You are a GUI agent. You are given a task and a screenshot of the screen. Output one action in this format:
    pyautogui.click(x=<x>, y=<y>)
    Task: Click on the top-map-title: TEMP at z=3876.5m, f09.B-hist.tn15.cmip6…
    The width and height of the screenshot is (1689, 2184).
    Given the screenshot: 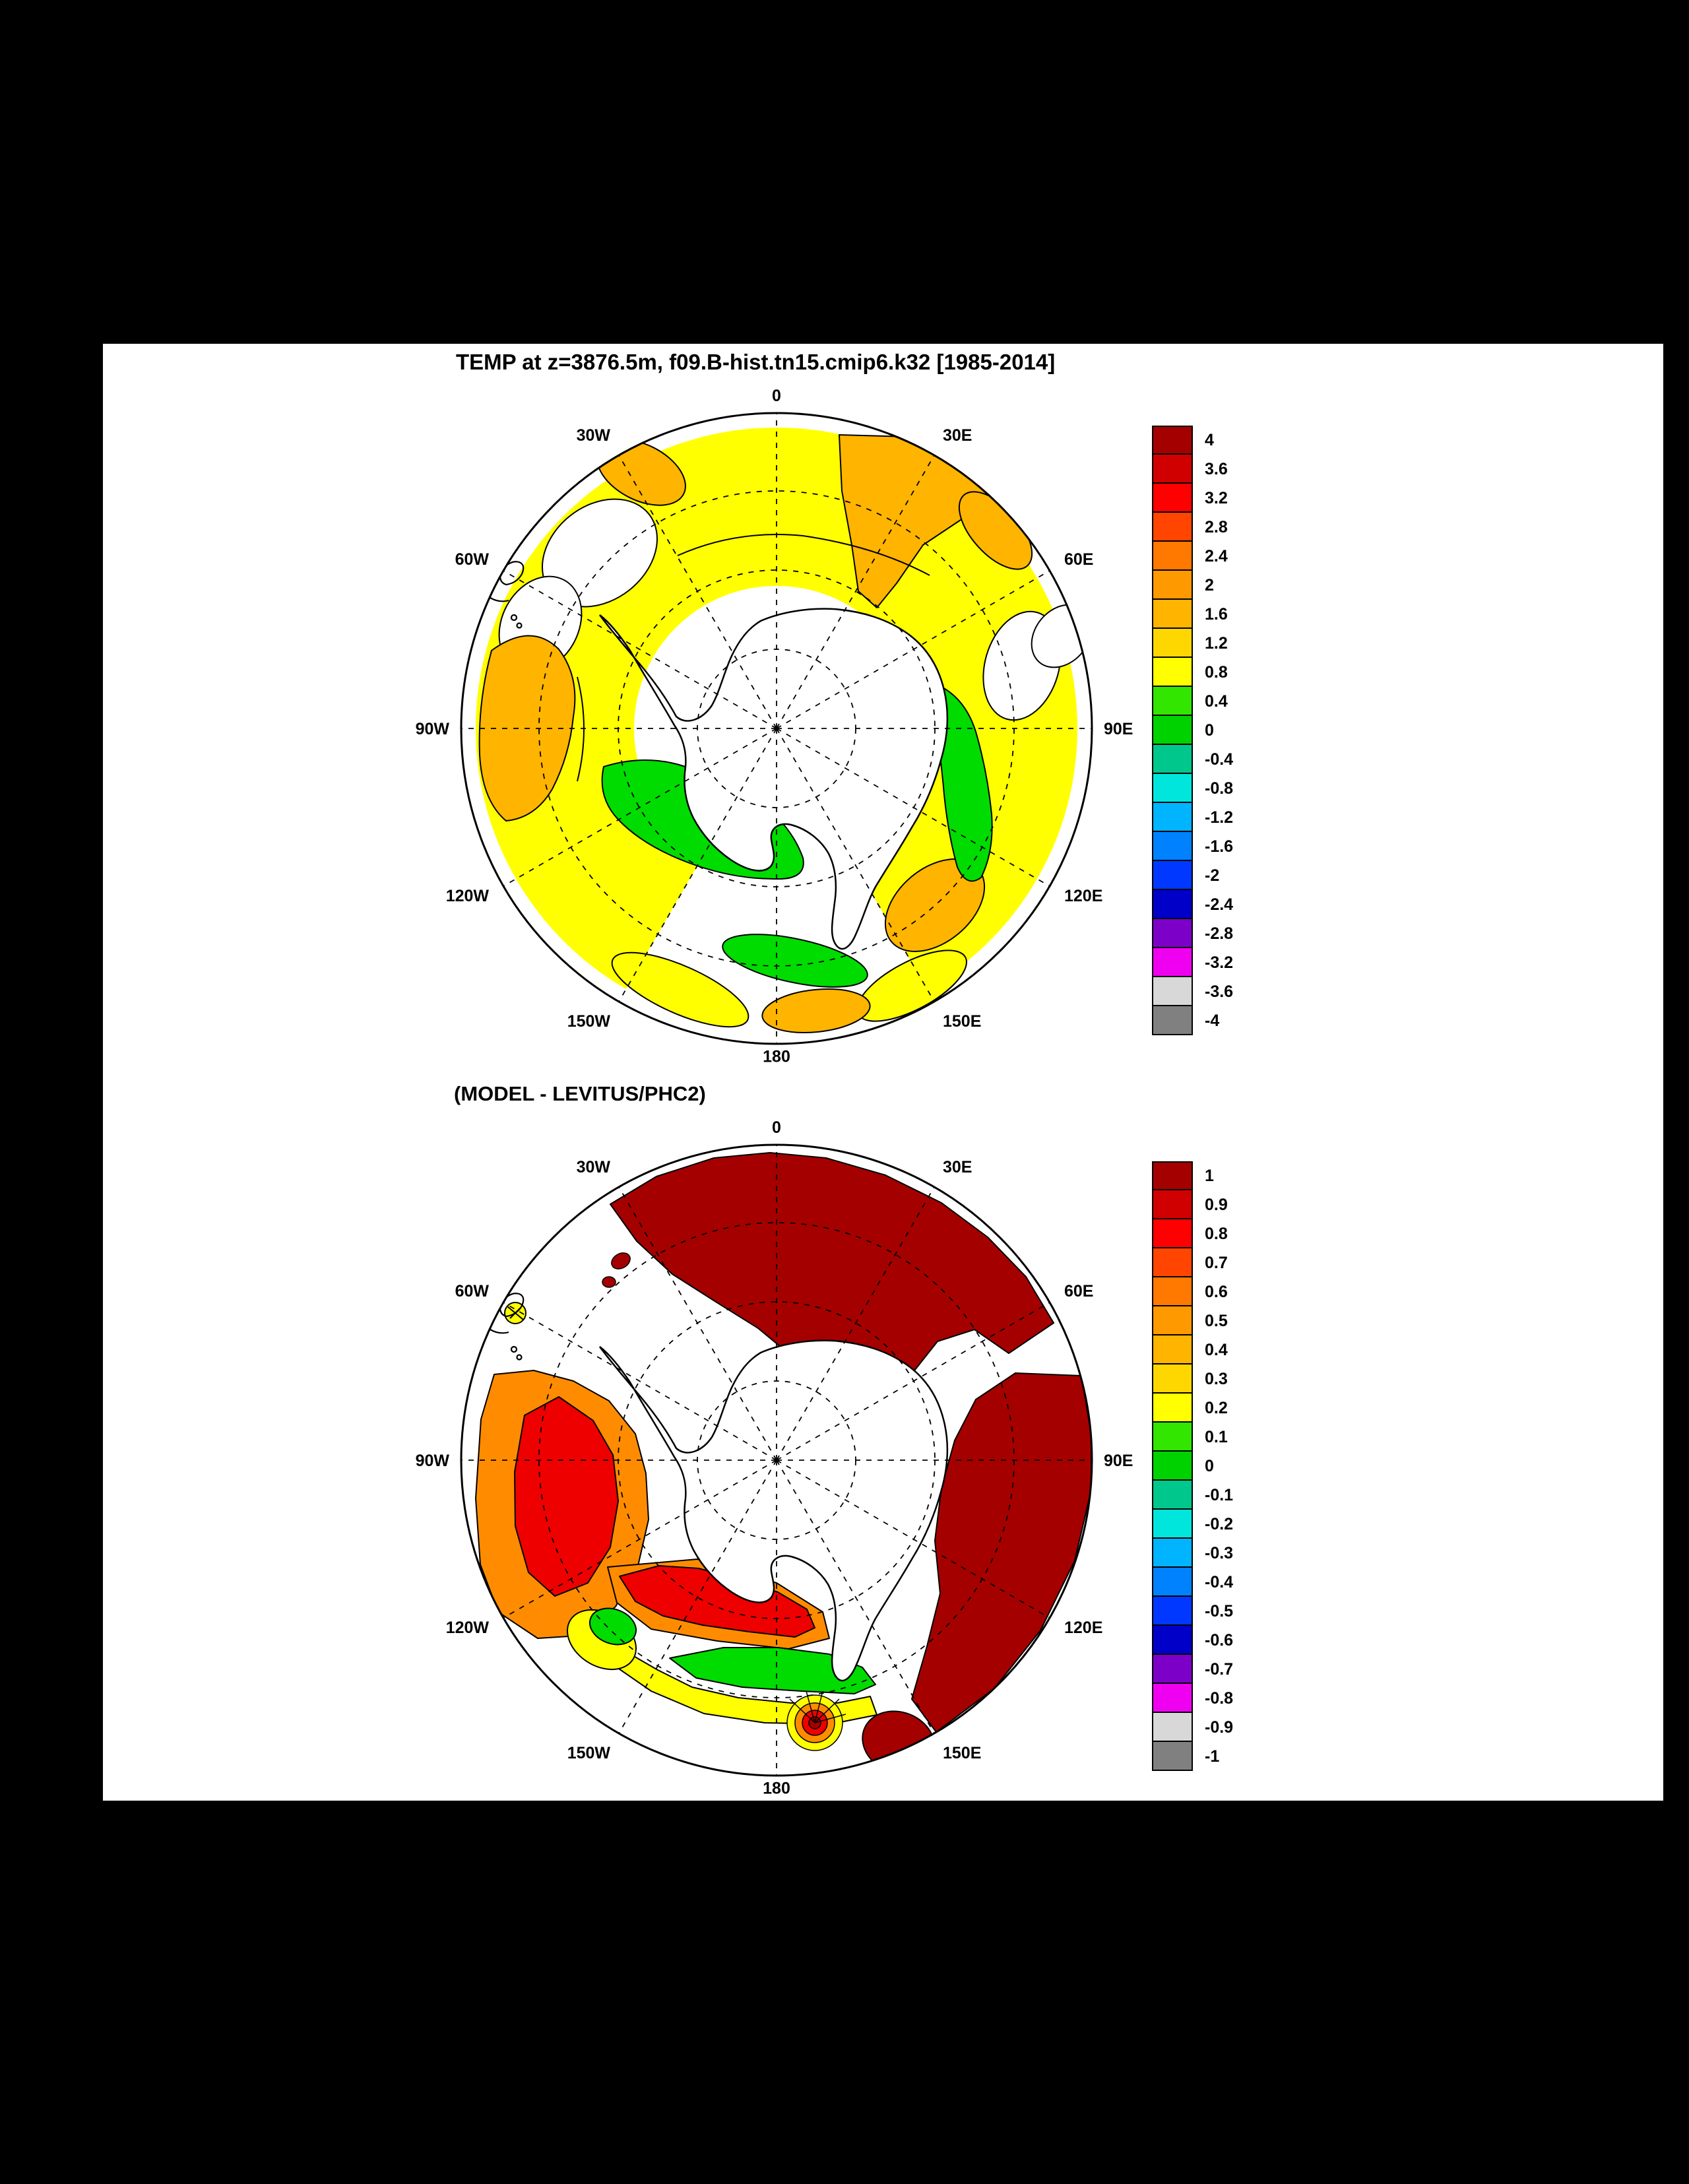 What is the action you would take?
    pyautogui.click(x=755, y=362)
    